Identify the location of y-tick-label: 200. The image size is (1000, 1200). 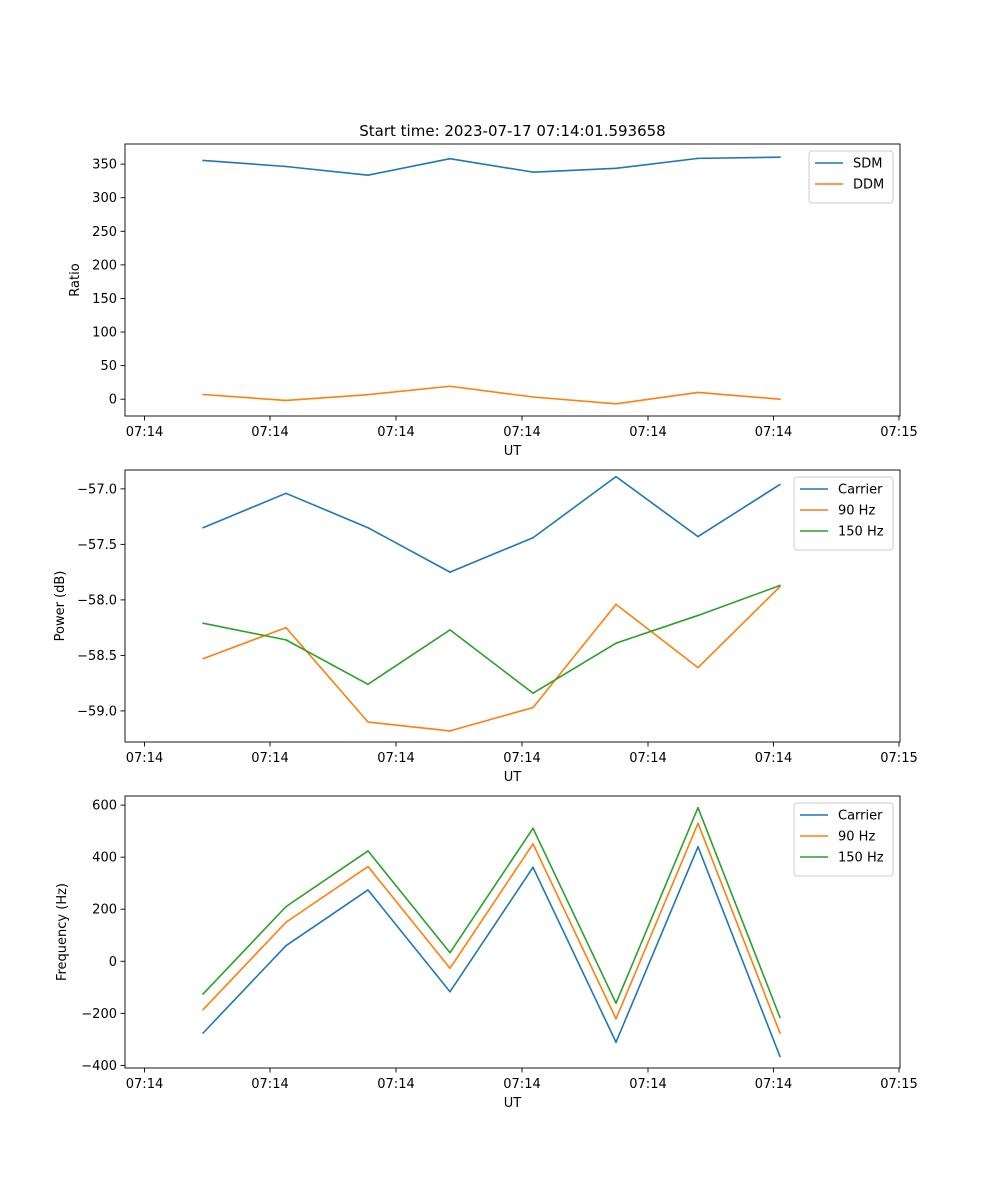
(104, 265).